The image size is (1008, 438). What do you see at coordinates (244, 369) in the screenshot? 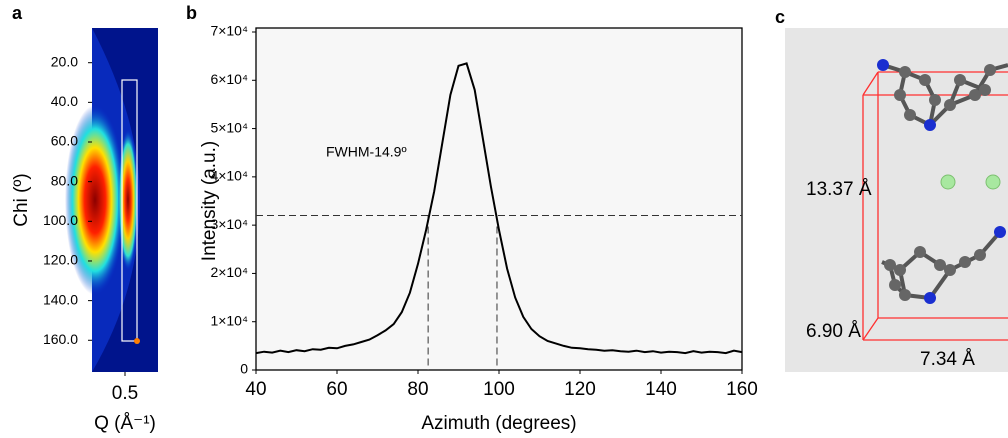
I see `y-tick-label: 0` at bounding box center [244, 369].